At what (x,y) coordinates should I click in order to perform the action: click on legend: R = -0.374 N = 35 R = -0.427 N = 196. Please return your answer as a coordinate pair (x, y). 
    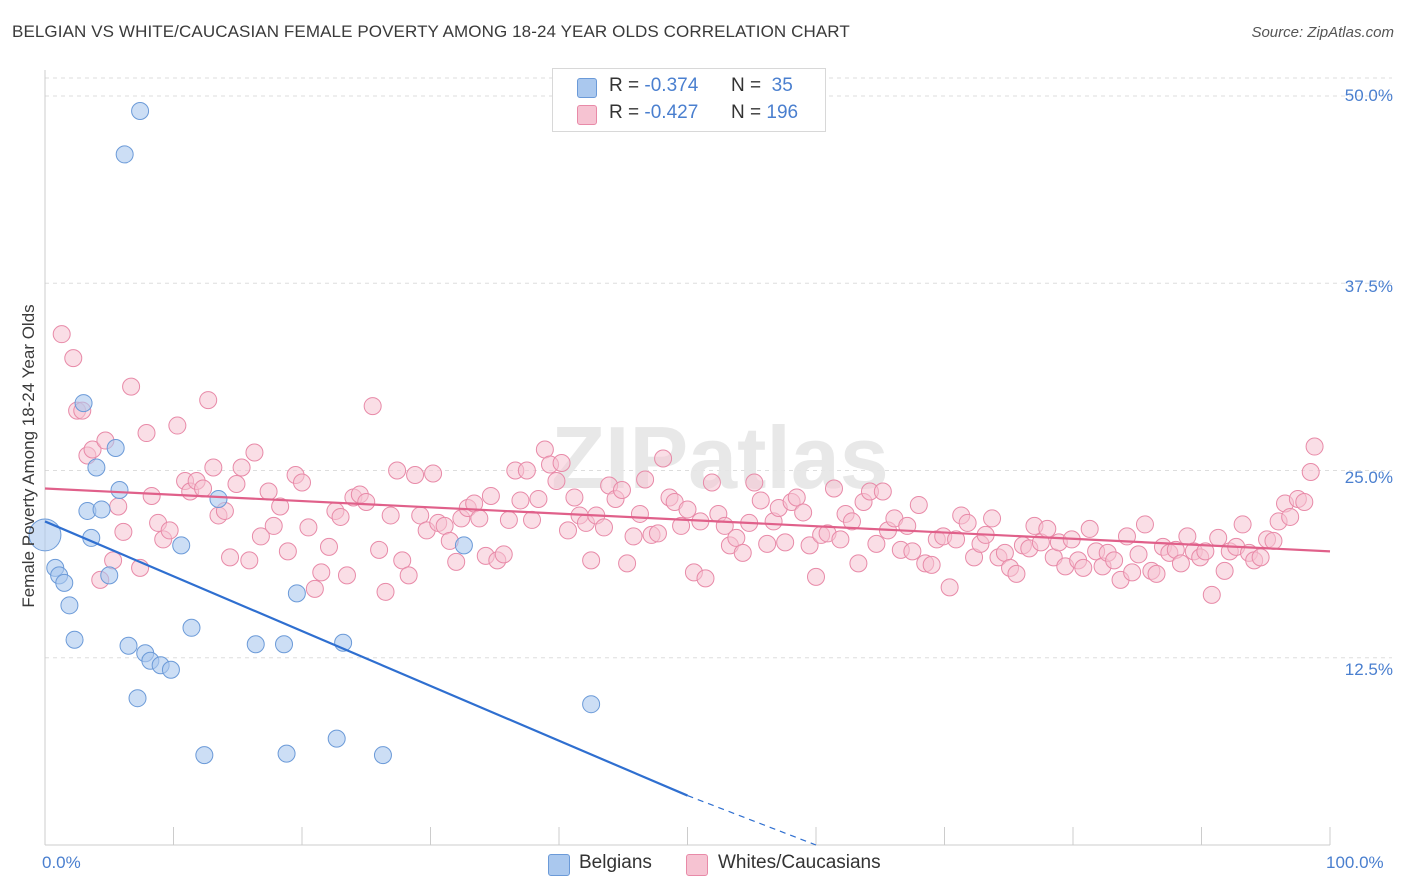
    Looking at the image, I should click on (689, 100).